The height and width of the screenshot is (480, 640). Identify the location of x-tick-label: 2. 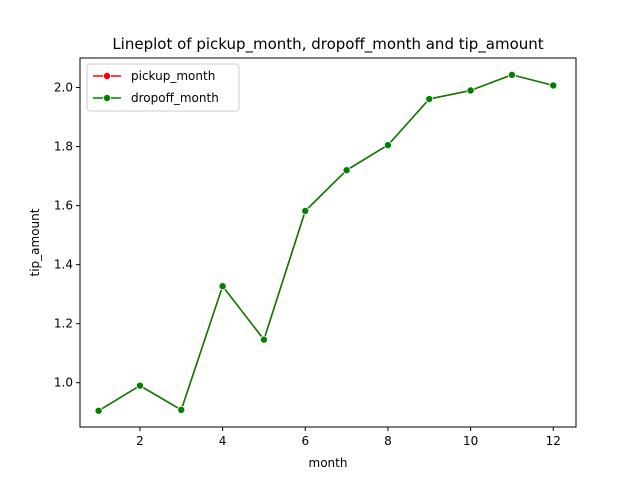
(140, 441).